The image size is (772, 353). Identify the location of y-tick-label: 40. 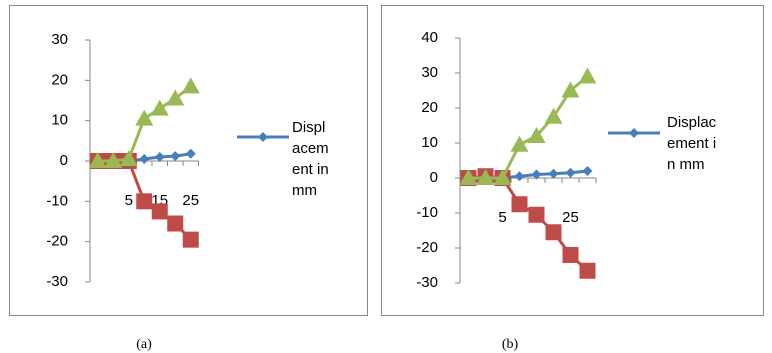
(429, 37).